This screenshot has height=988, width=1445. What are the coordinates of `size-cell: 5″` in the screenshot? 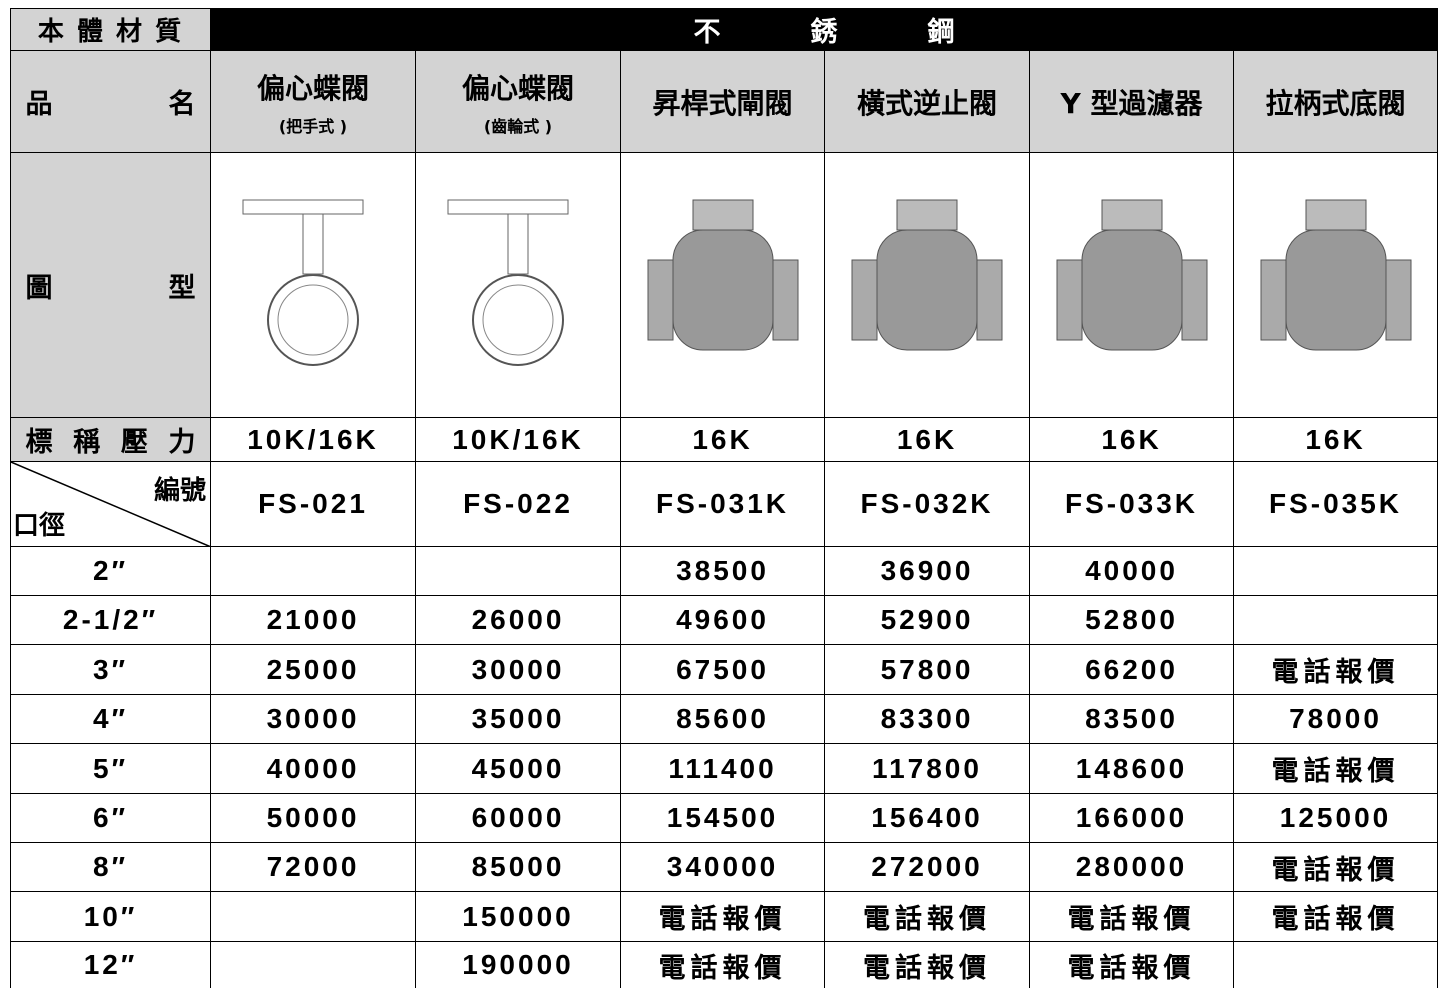 It's located at (110, 768).